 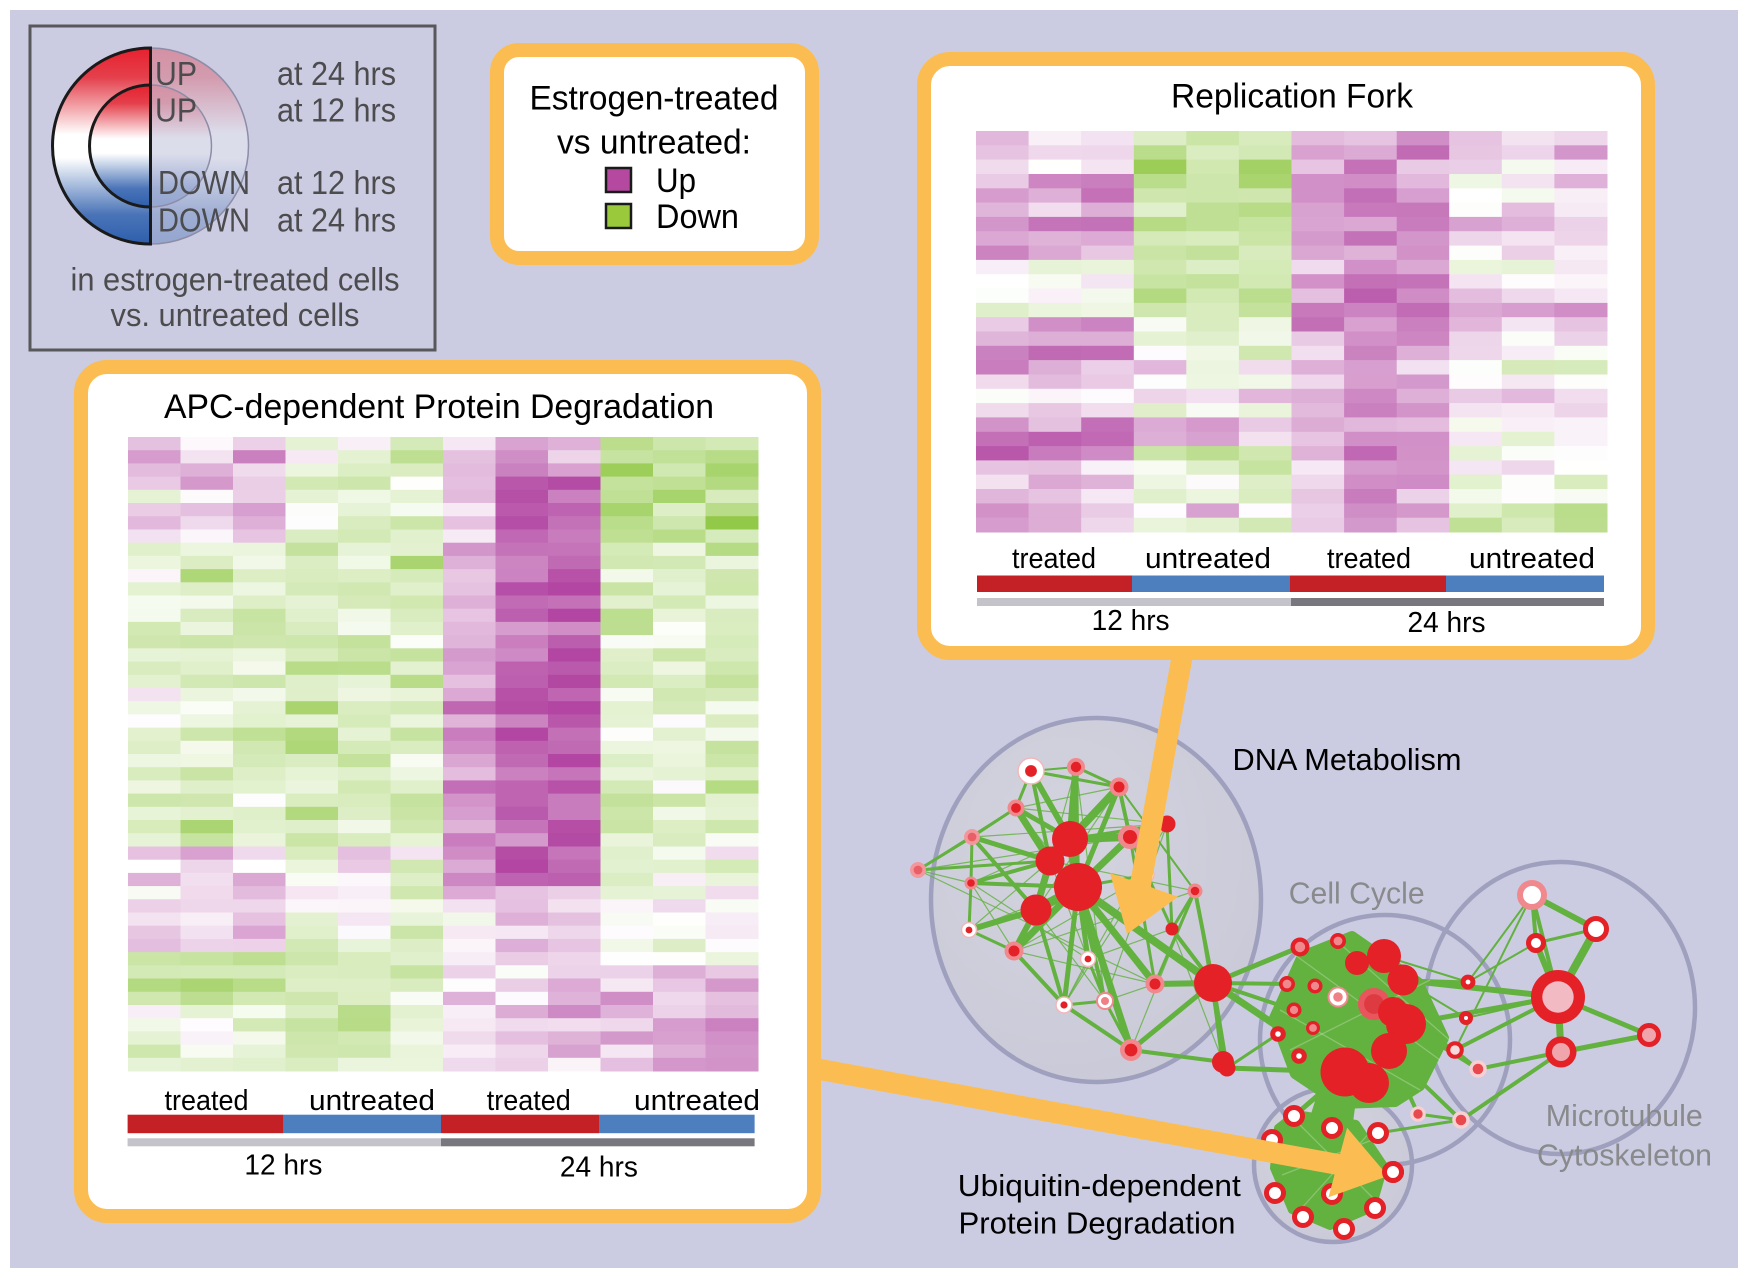 What do you see at coordinates (1097, 1223) in the screenshot?
I see `svg-text: Protein Degradation` at bounding box center [1097, 1223].